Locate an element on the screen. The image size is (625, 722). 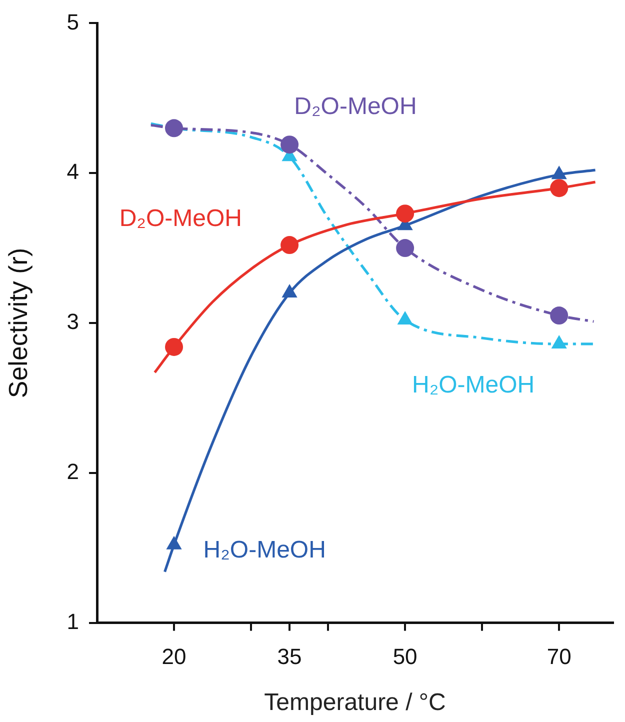
x-tick-label: 20 is located at coordinates (174, 657).